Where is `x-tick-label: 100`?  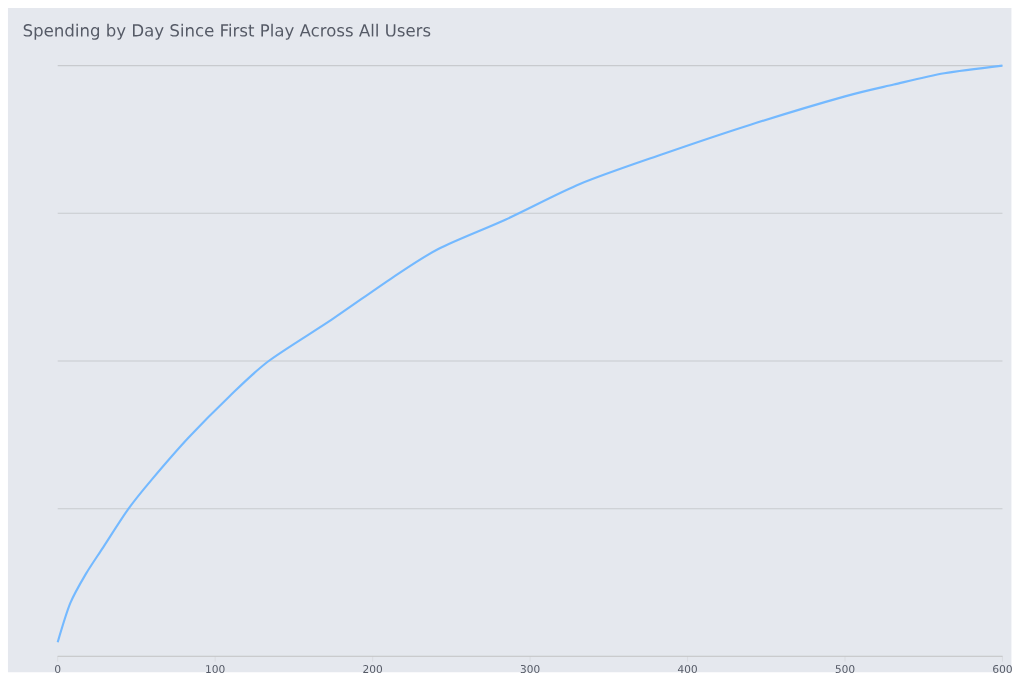 x-tick-label: 100 is located at coordinates (215, 668).